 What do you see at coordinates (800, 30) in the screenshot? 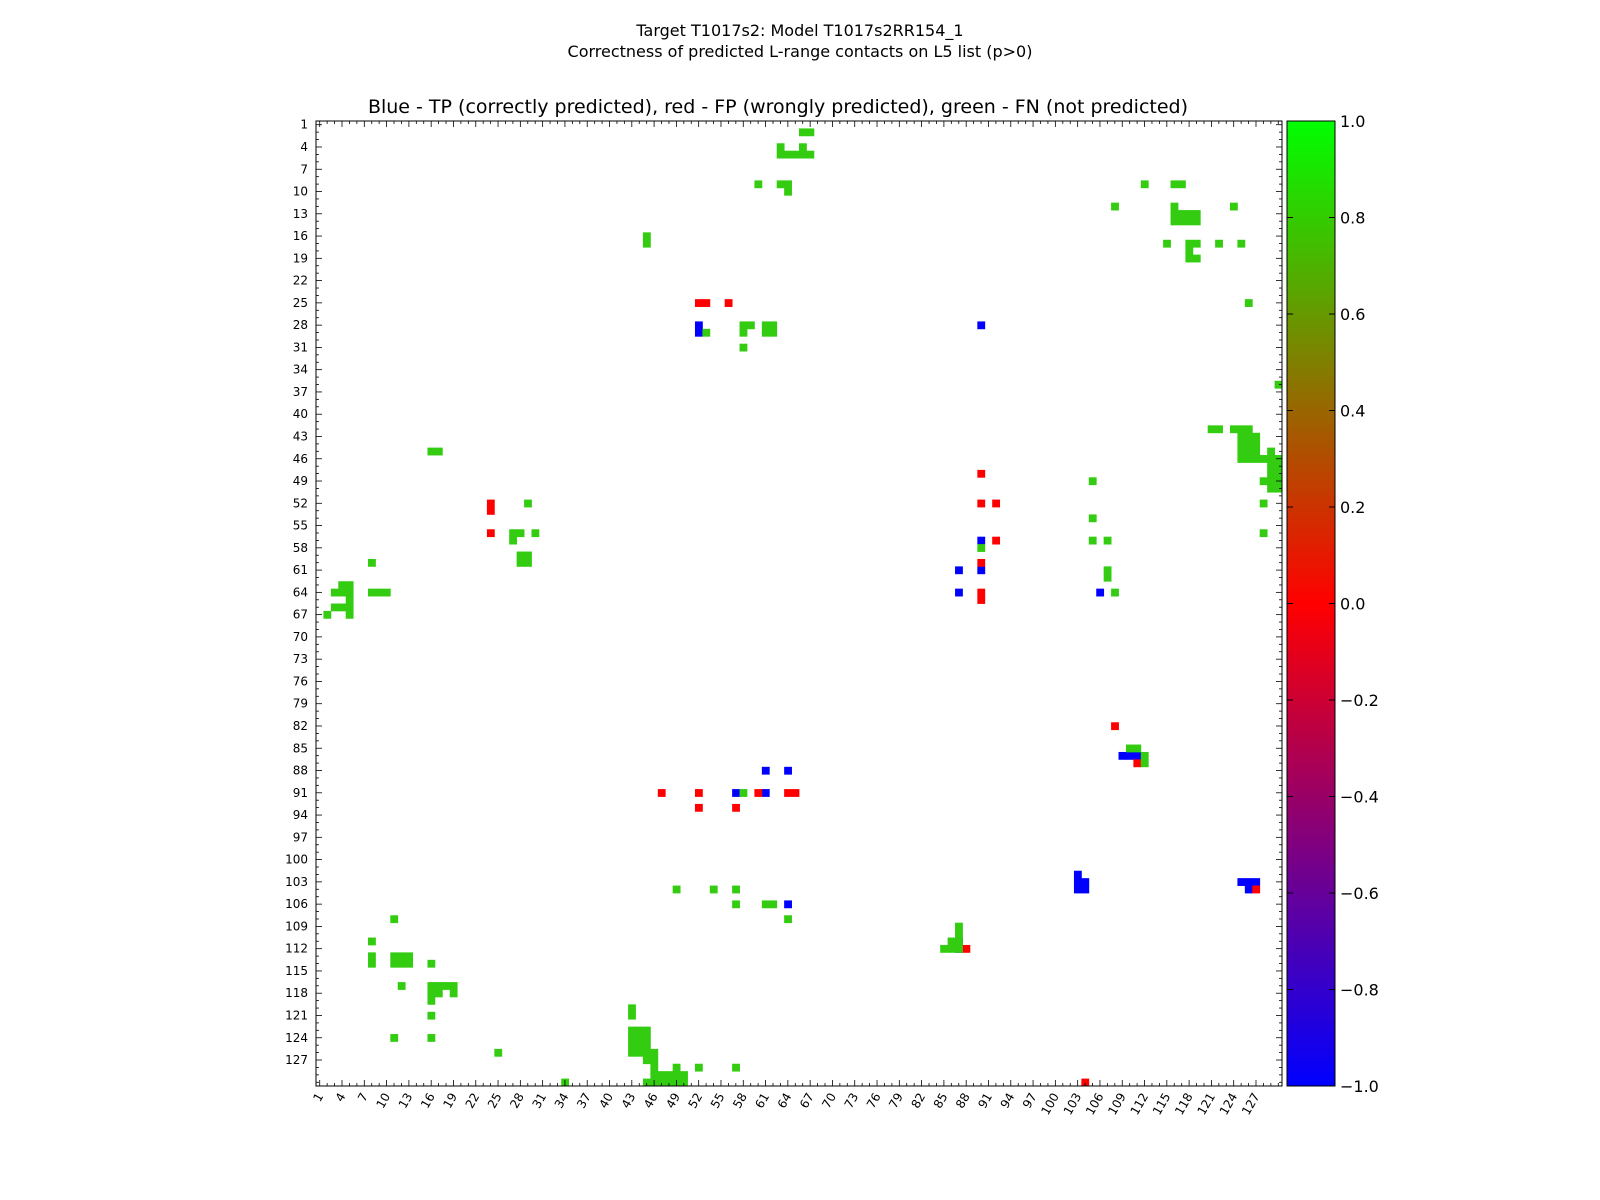
I see `suptitle-line-1: Target T1017s2: Model T1017s2RR154_1` at bounding box center [800, 30].